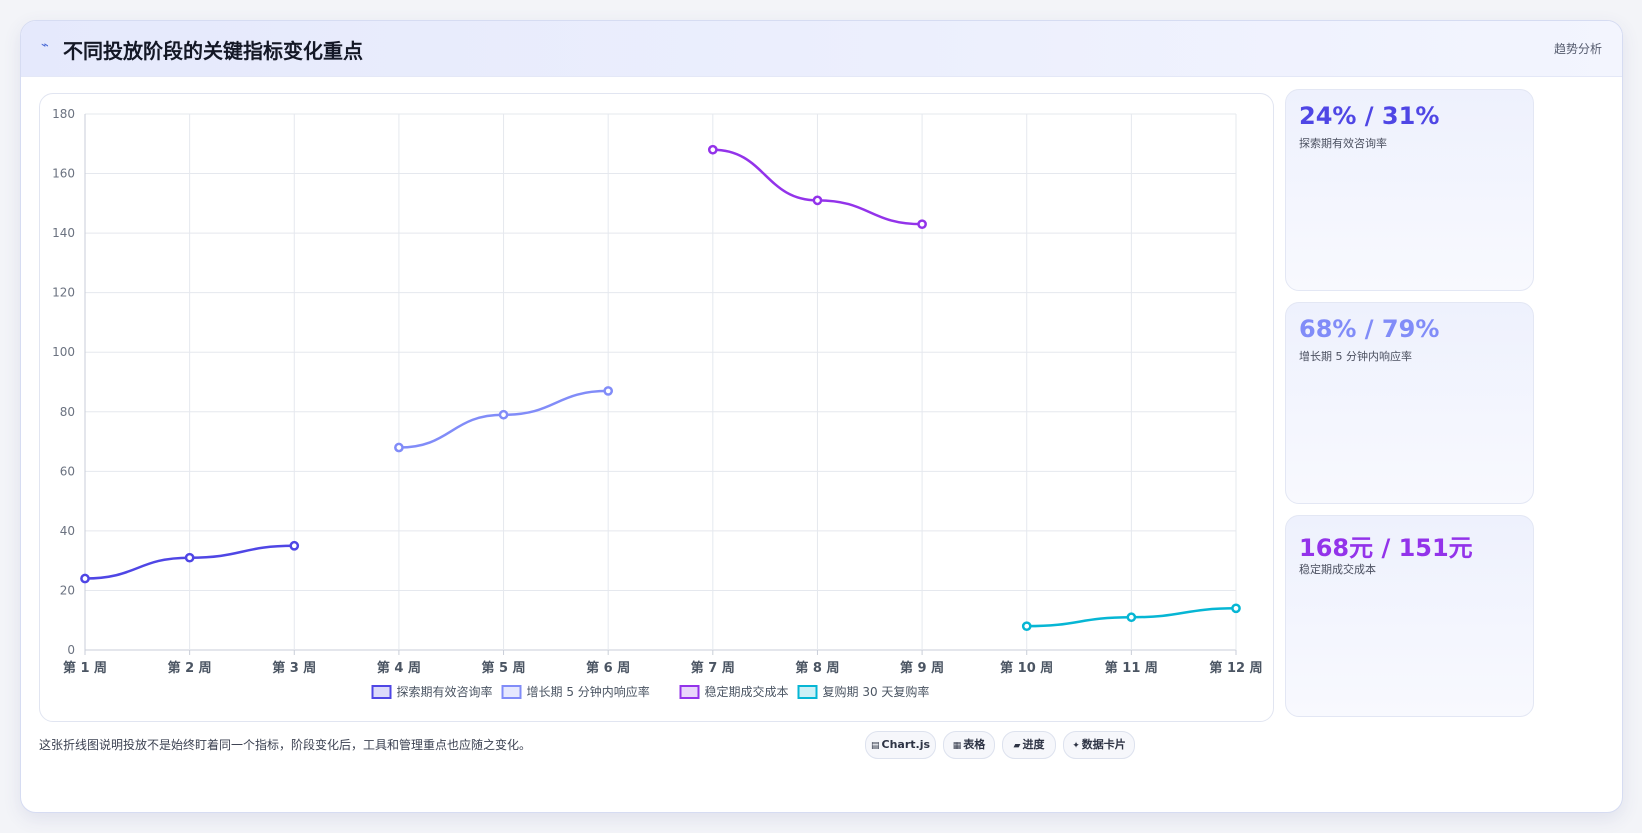 Image resolution: width=1642 pixels, height=833 pixels. Describe the element at coordinates (957, 746) in the screenshot. I see `table-icon: ▦` at that location.